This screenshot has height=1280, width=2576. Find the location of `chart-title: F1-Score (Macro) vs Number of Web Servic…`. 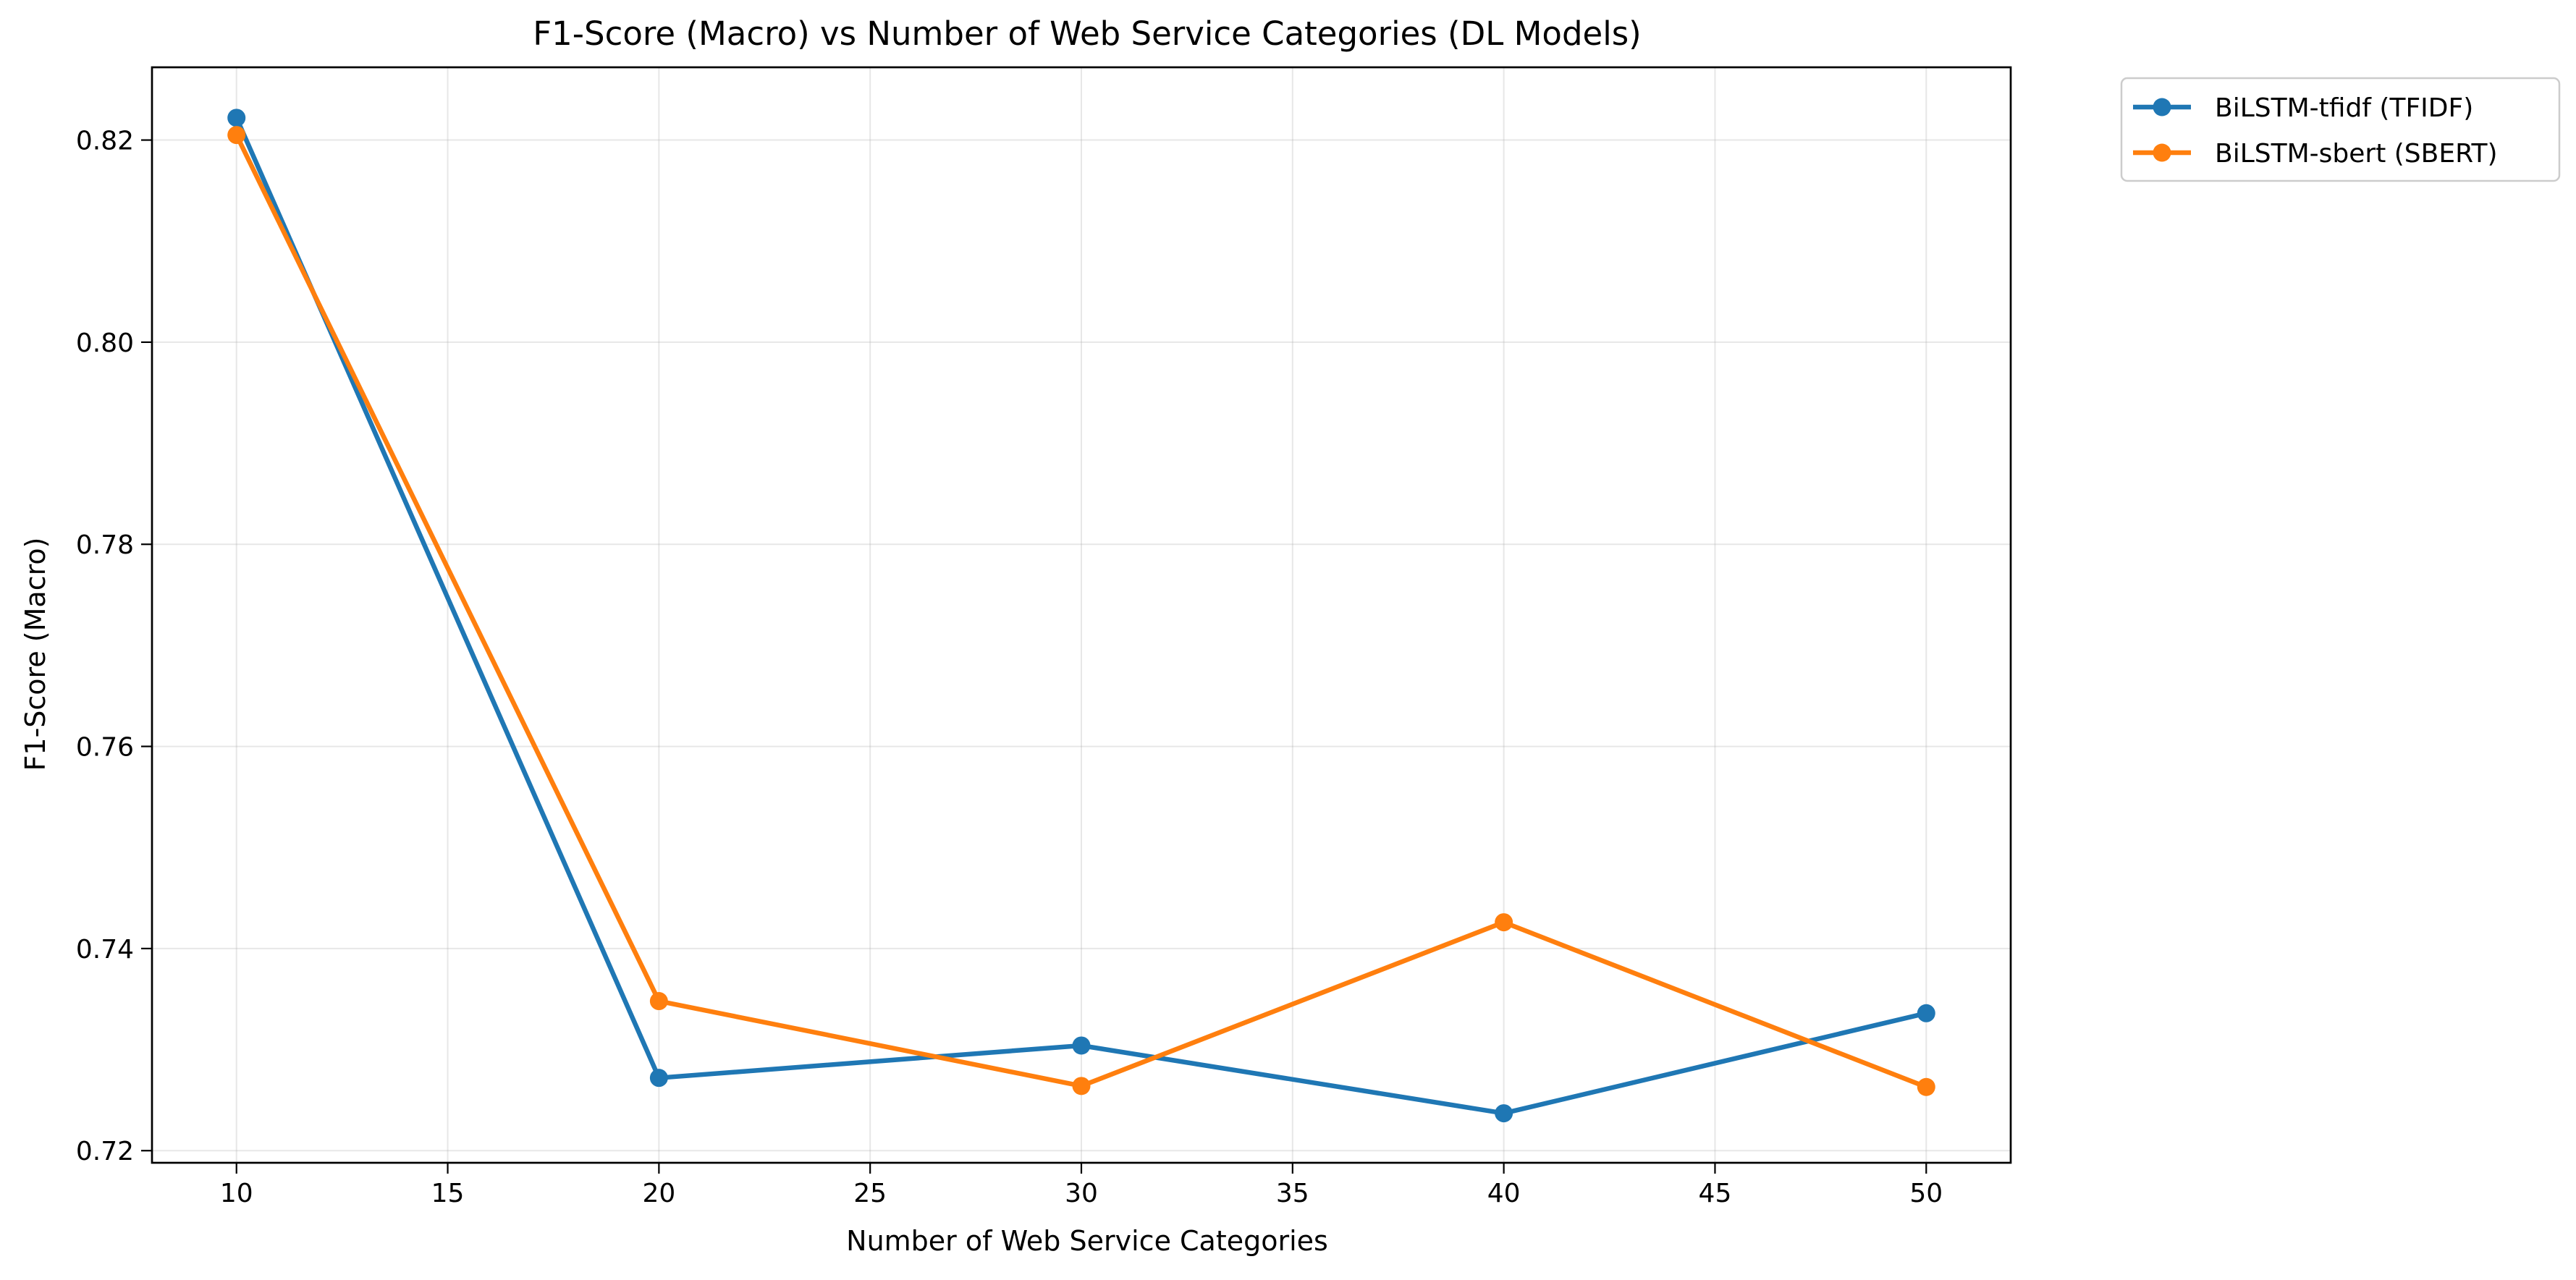

chart-title: F1-Score (Macro) vs Number of Web Servic… is located at coordinates (1087, 34).